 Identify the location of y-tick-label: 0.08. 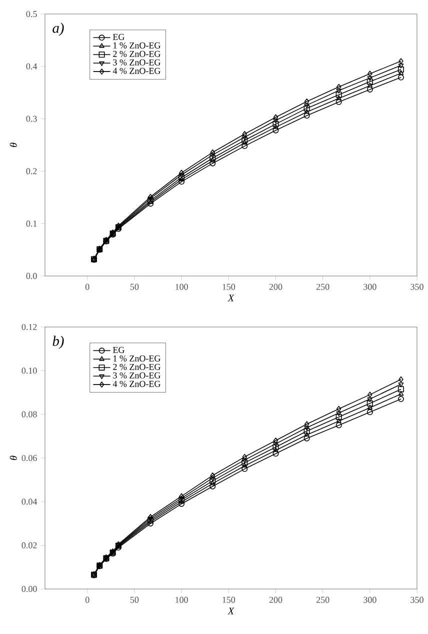
(29, 414).